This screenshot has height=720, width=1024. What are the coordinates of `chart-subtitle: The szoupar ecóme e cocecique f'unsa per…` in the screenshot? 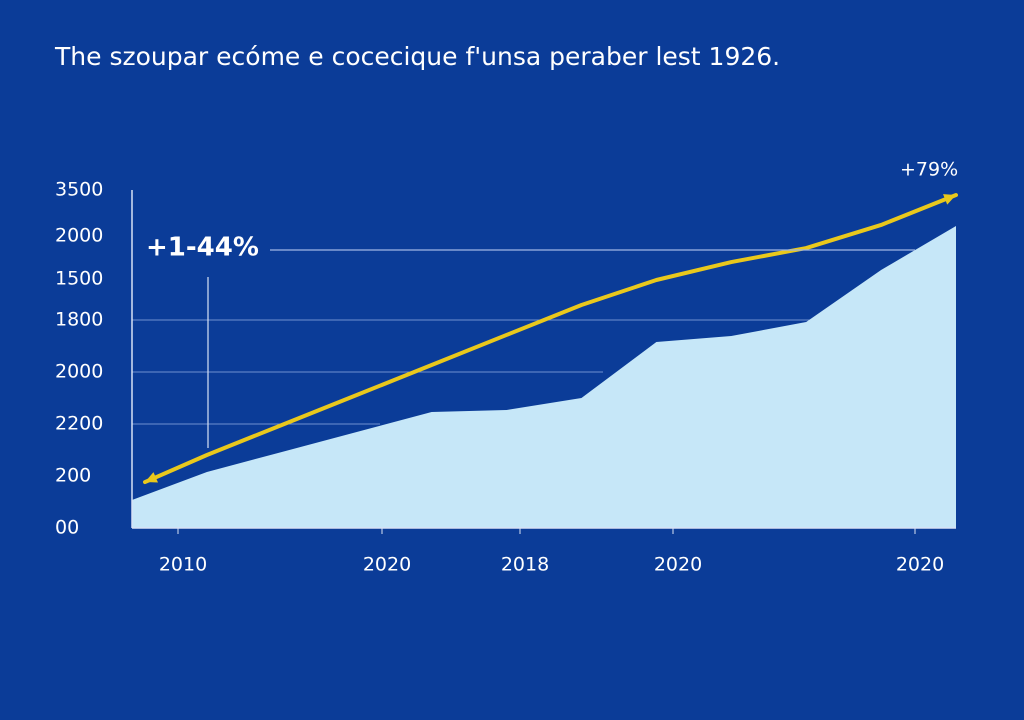 It's located at (417, 56).